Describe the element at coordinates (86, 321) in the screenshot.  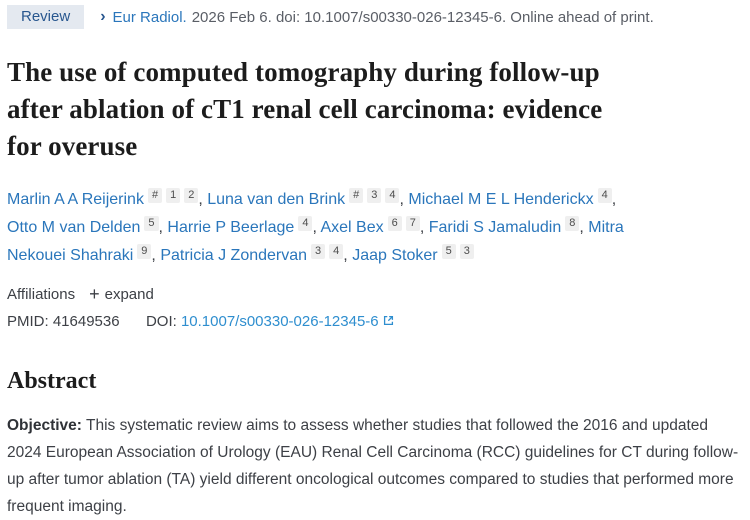
I see `pmid-value: 41649536` at that location.